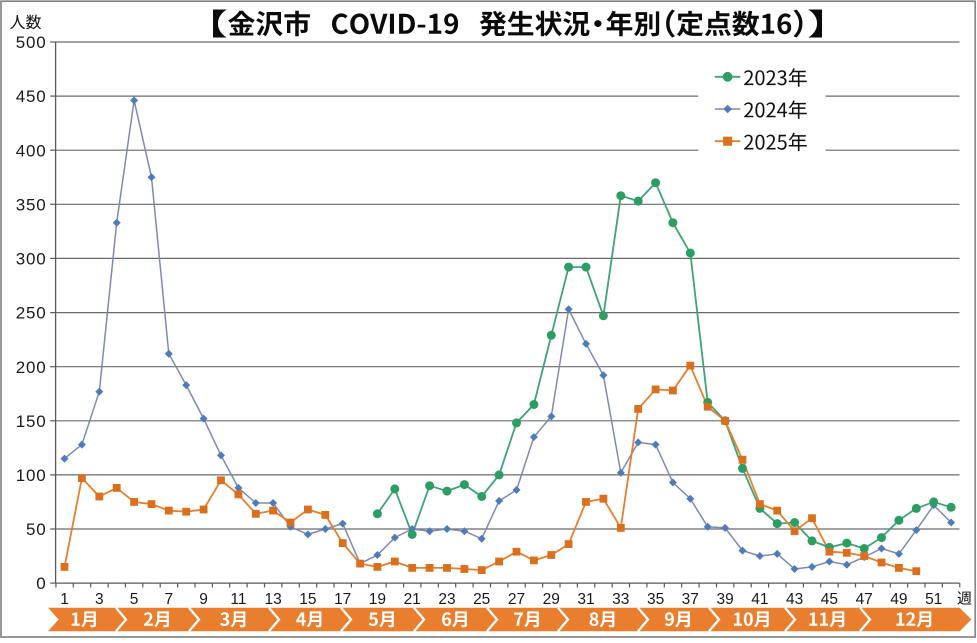  I want to click on svg-text: 300, so click(31, 259).